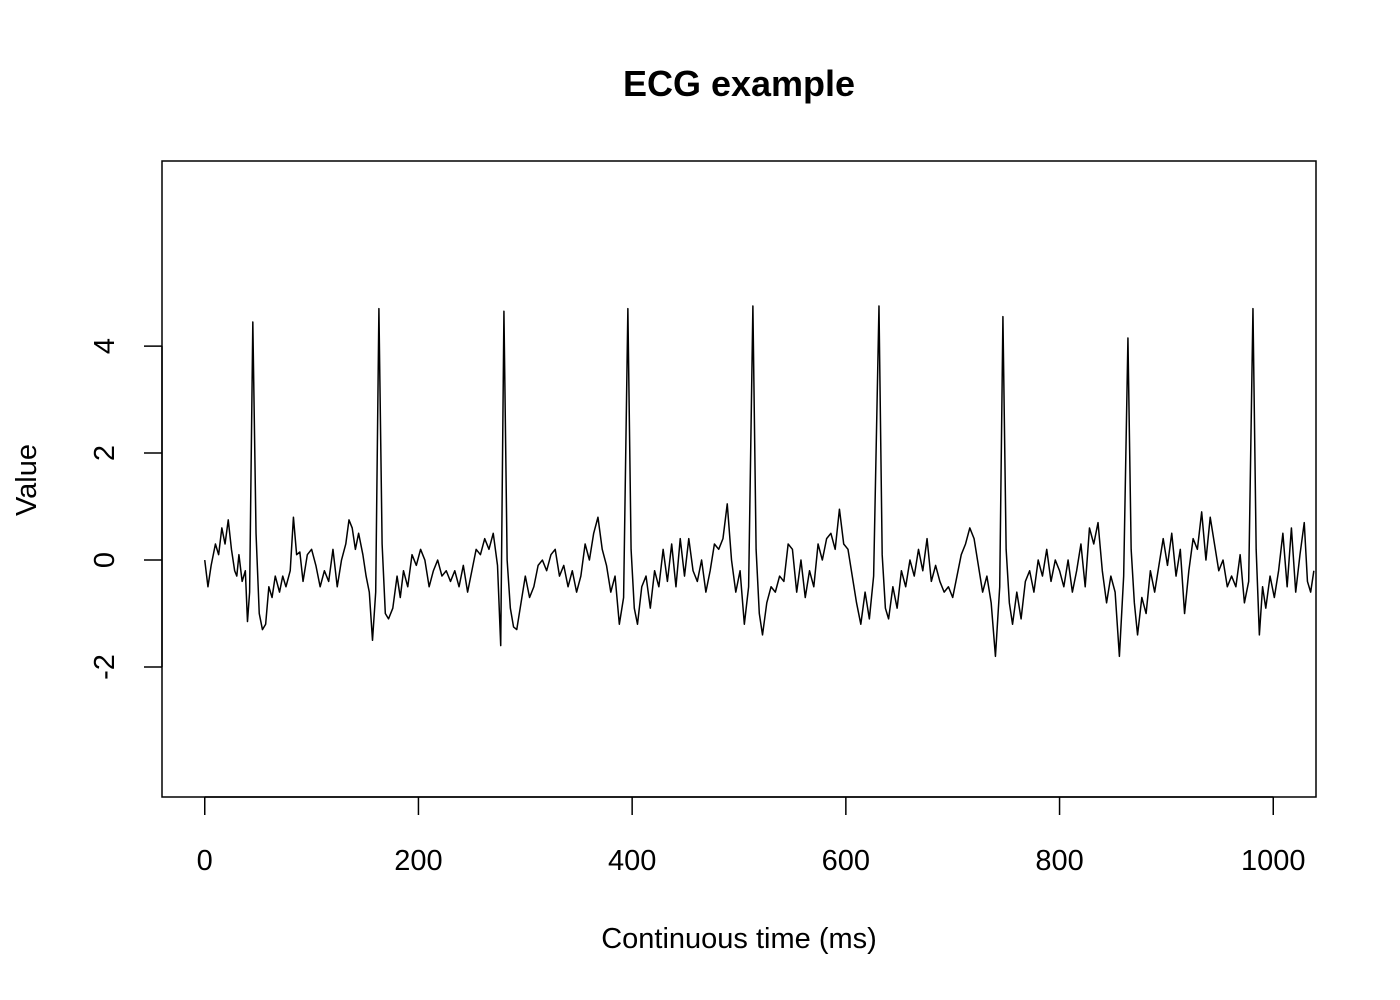 The width and height of the screenshot is (1400, 1000). I want to click on x-tick-label: 200, so click(418, 861).